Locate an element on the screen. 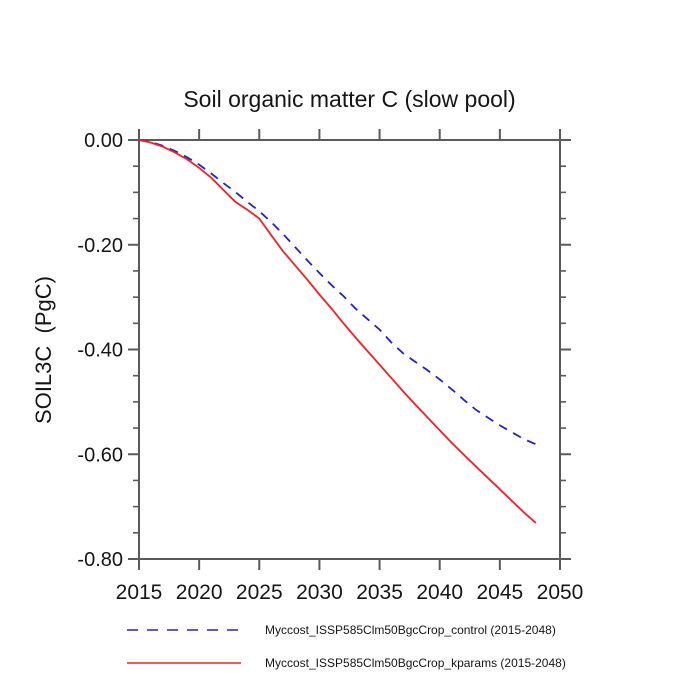 The image size is (700, 700). chart-title: Soil organic matter C (slow pool) is located at coordinates (349, 99).